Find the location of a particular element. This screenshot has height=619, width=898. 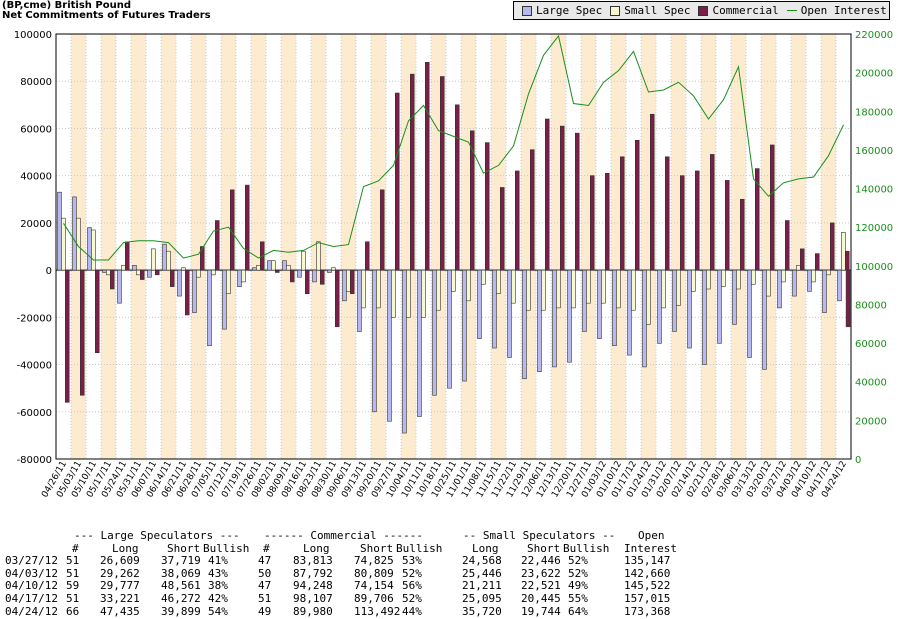

y-tick-right: 80000 is located at coordinates (871, 305).